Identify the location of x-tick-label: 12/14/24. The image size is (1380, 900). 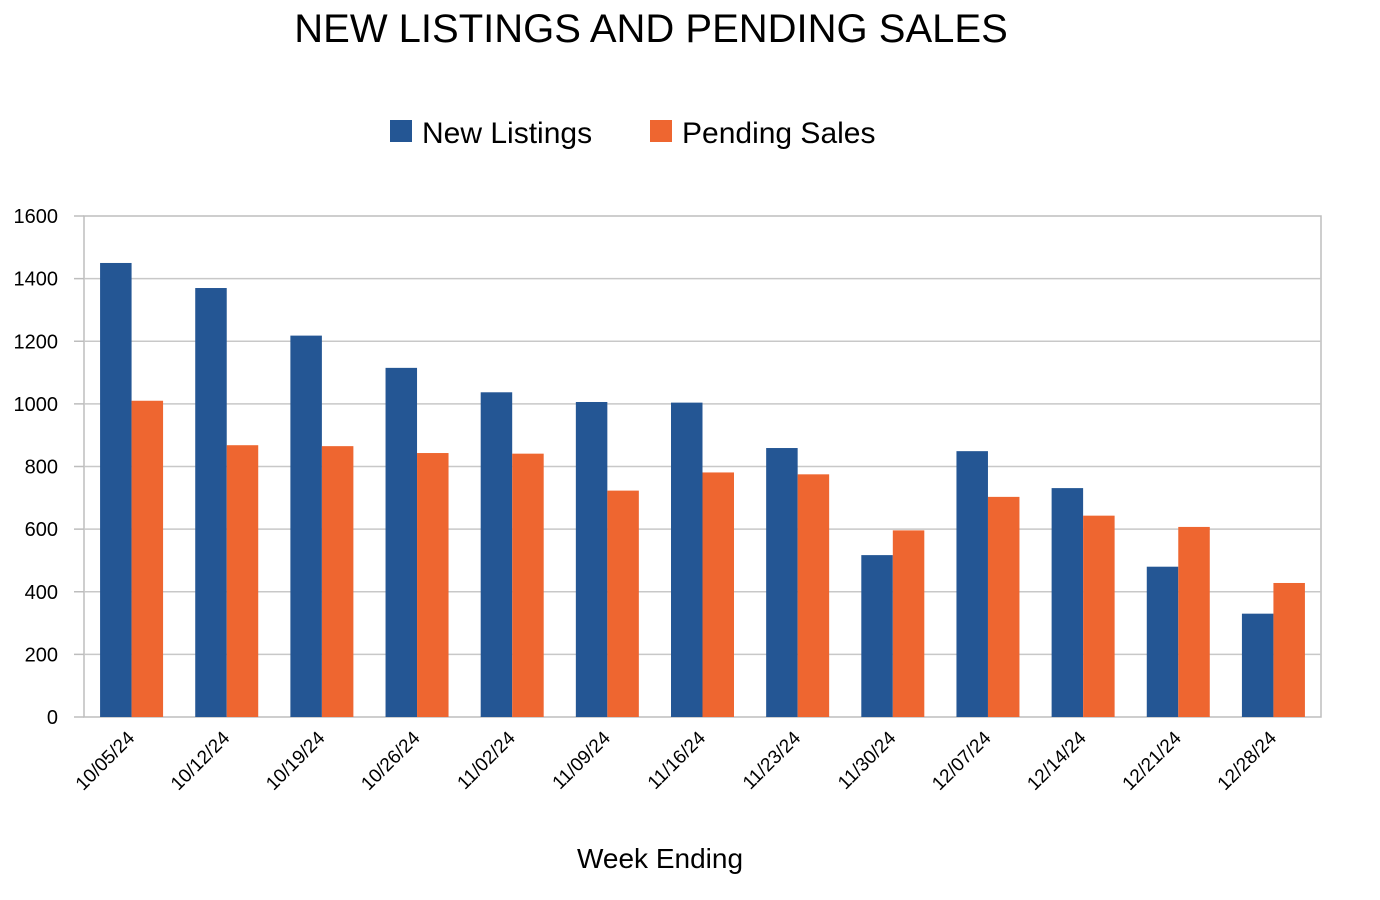
(1056, 760).